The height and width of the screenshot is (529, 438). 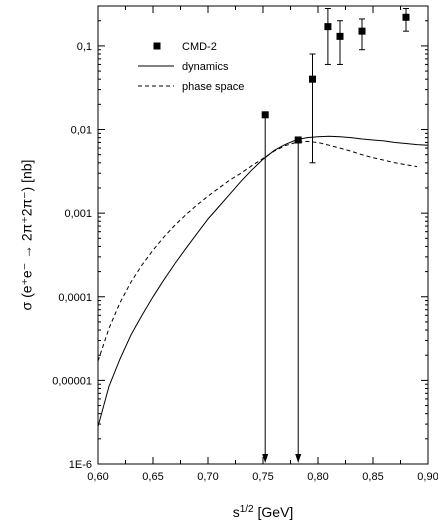 What do you see at coordinates (84, 47) in the screenshot?
I see `y-tick-label: 0,1` at bounding box center [84, 47].